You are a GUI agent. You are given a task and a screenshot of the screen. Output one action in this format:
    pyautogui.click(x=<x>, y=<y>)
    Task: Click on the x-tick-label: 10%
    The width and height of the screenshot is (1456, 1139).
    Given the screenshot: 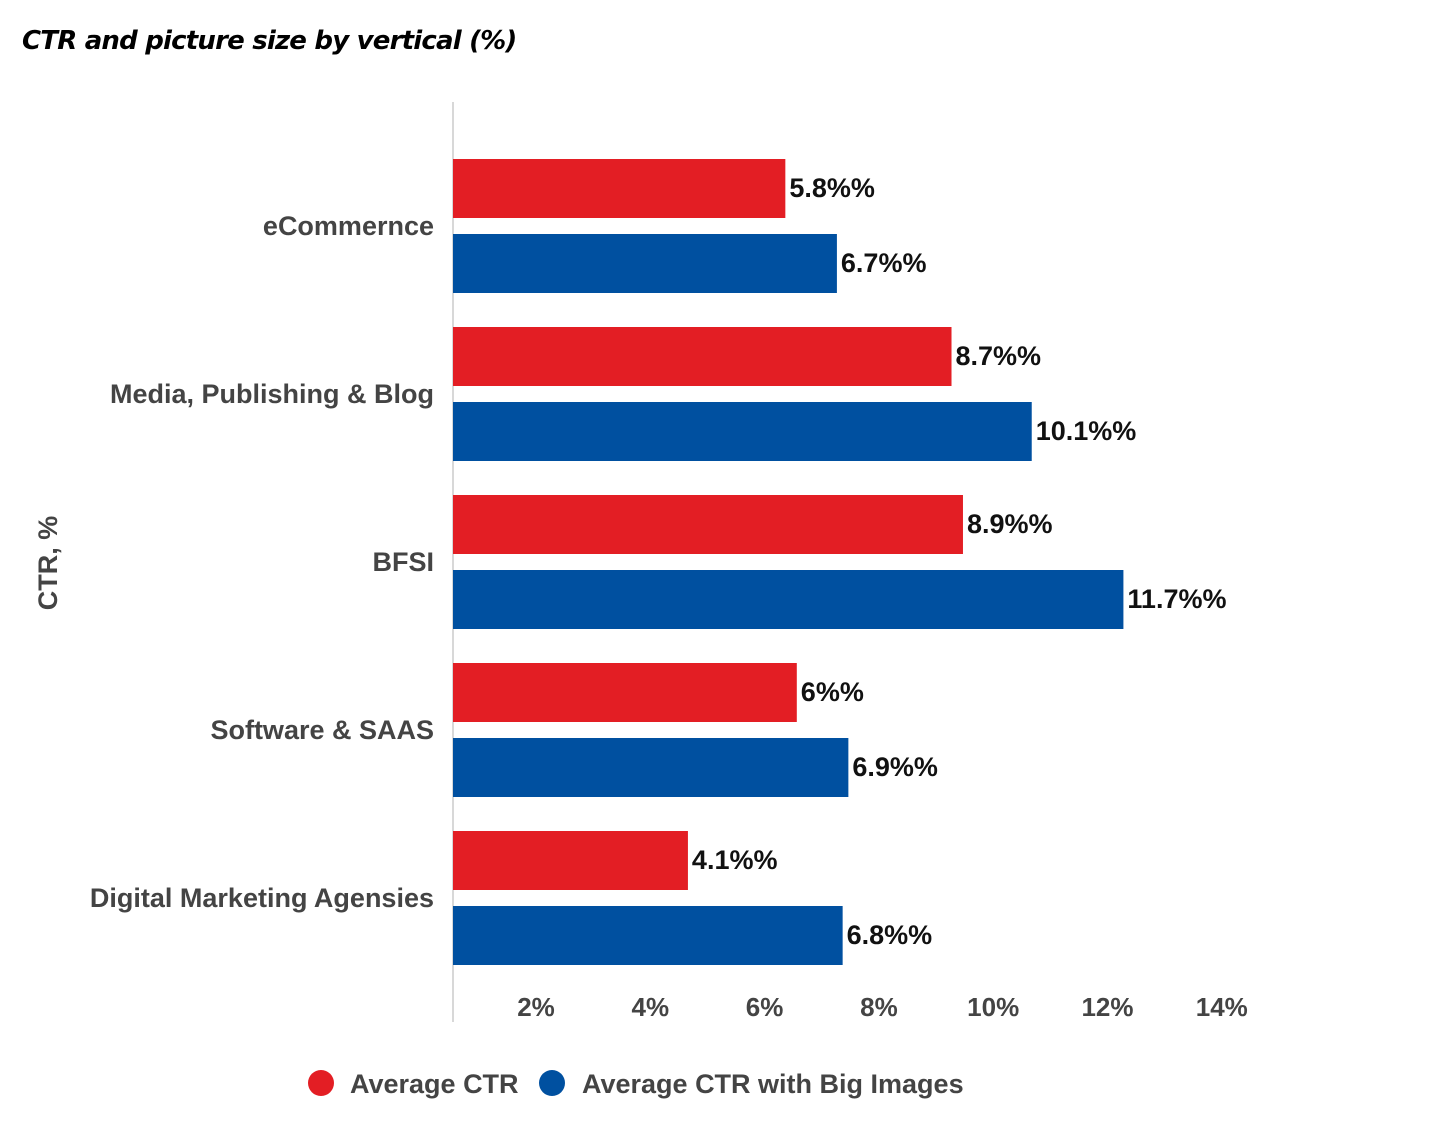 What is the action you would take?
    pyautogui.click(x=993, y=1007)
    